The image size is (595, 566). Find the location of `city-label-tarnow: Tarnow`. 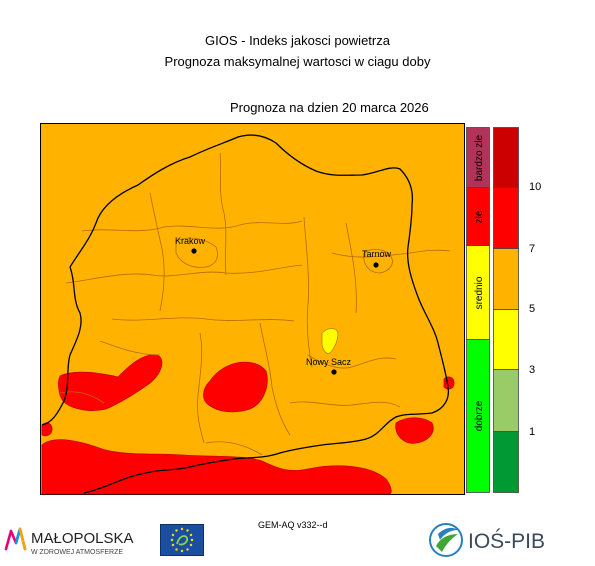

city-label-tarnow: Tarnow is located at coordinates (377, 254).